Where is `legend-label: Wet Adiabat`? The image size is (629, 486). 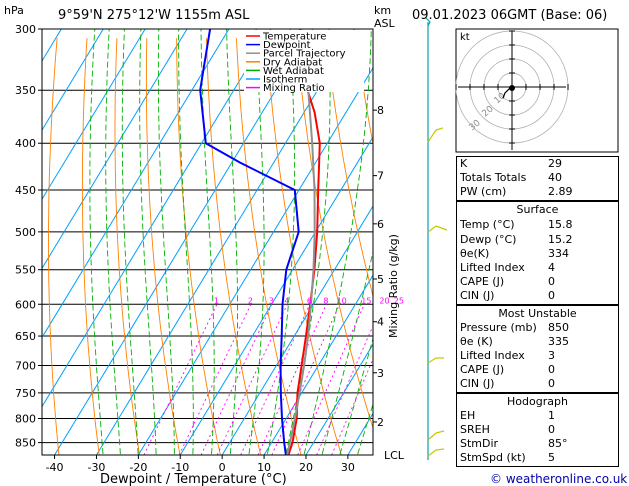 legend-label: Wet Adiabat is located at coordinates (293, 71).